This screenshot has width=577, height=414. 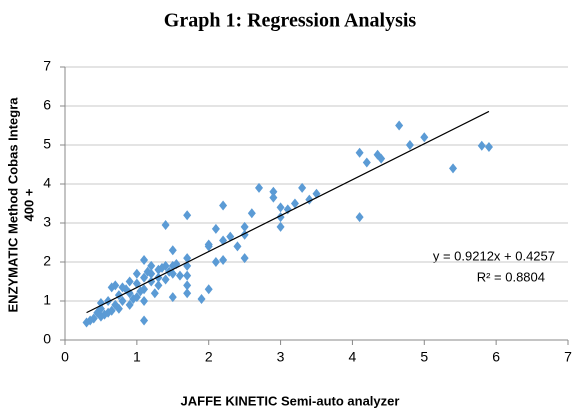 I want to click on x-tick-label: 7, so click(x=568, y=357).